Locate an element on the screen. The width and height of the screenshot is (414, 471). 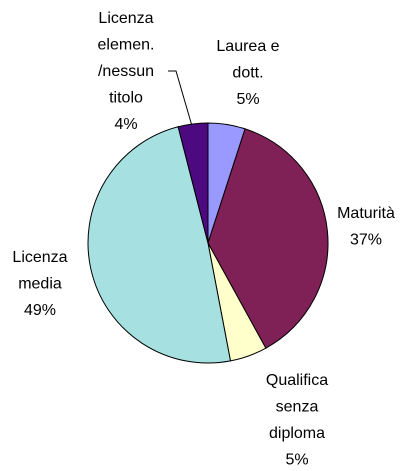
slice-label: Laurea e is located at coordinates (247, 46).